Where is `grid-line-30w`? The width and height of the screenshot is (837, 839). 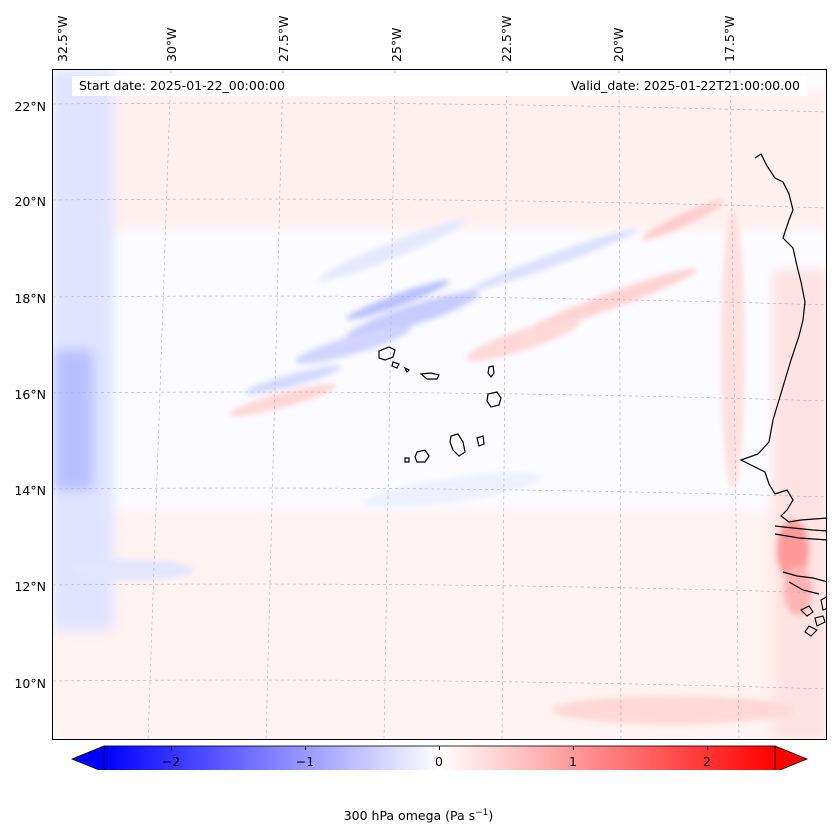 grid-line-30w is located at coordinates (159, 404).